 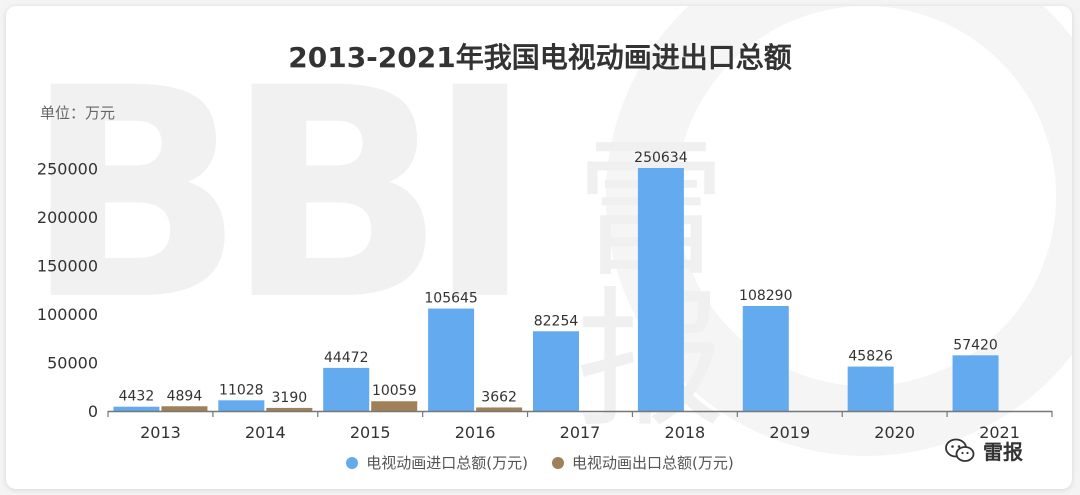 What do you see at coordinates (870, 357) in the screenshot?
I see `data-label: 45826` at bounding box center [870, 357].